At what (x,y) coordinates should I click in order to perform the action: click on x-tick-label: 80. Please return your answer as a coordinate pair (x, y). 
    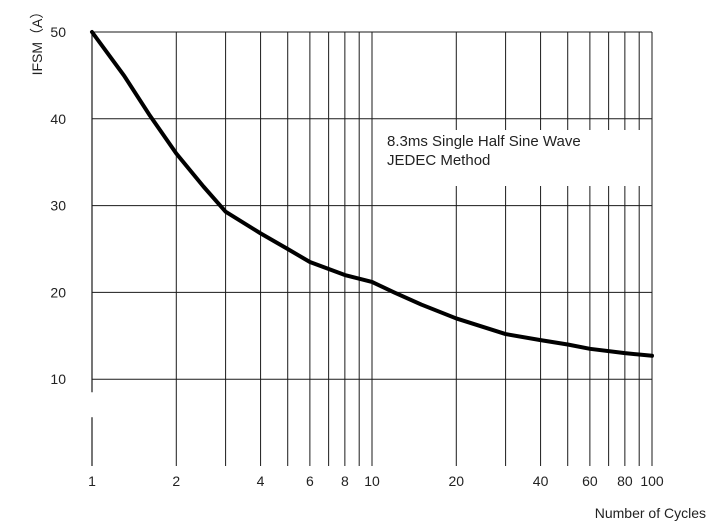
    Looking at the image, I should click on (625, 481).